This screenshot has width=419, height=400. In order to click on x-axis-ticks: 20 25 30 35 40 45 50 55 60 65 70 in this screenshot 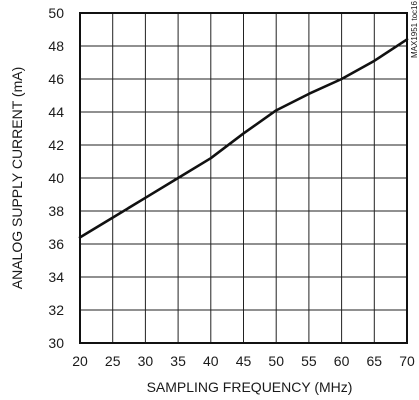, I will do `click(243, 361)`.